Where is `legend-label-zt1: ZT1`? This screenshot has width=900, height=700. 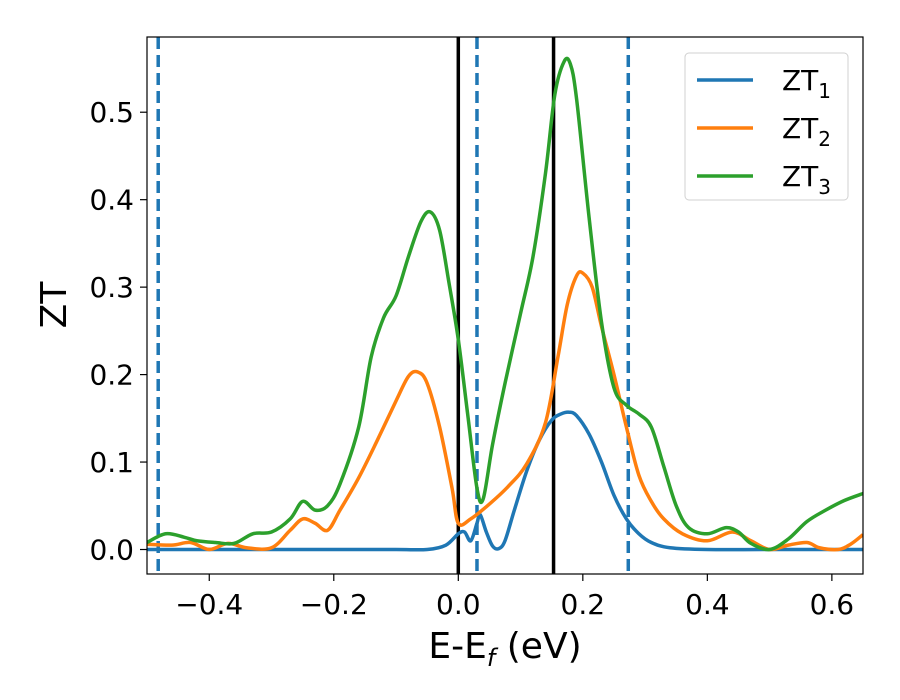 legend-label-zt1: ZT1 is located at coordinates (806, 83).